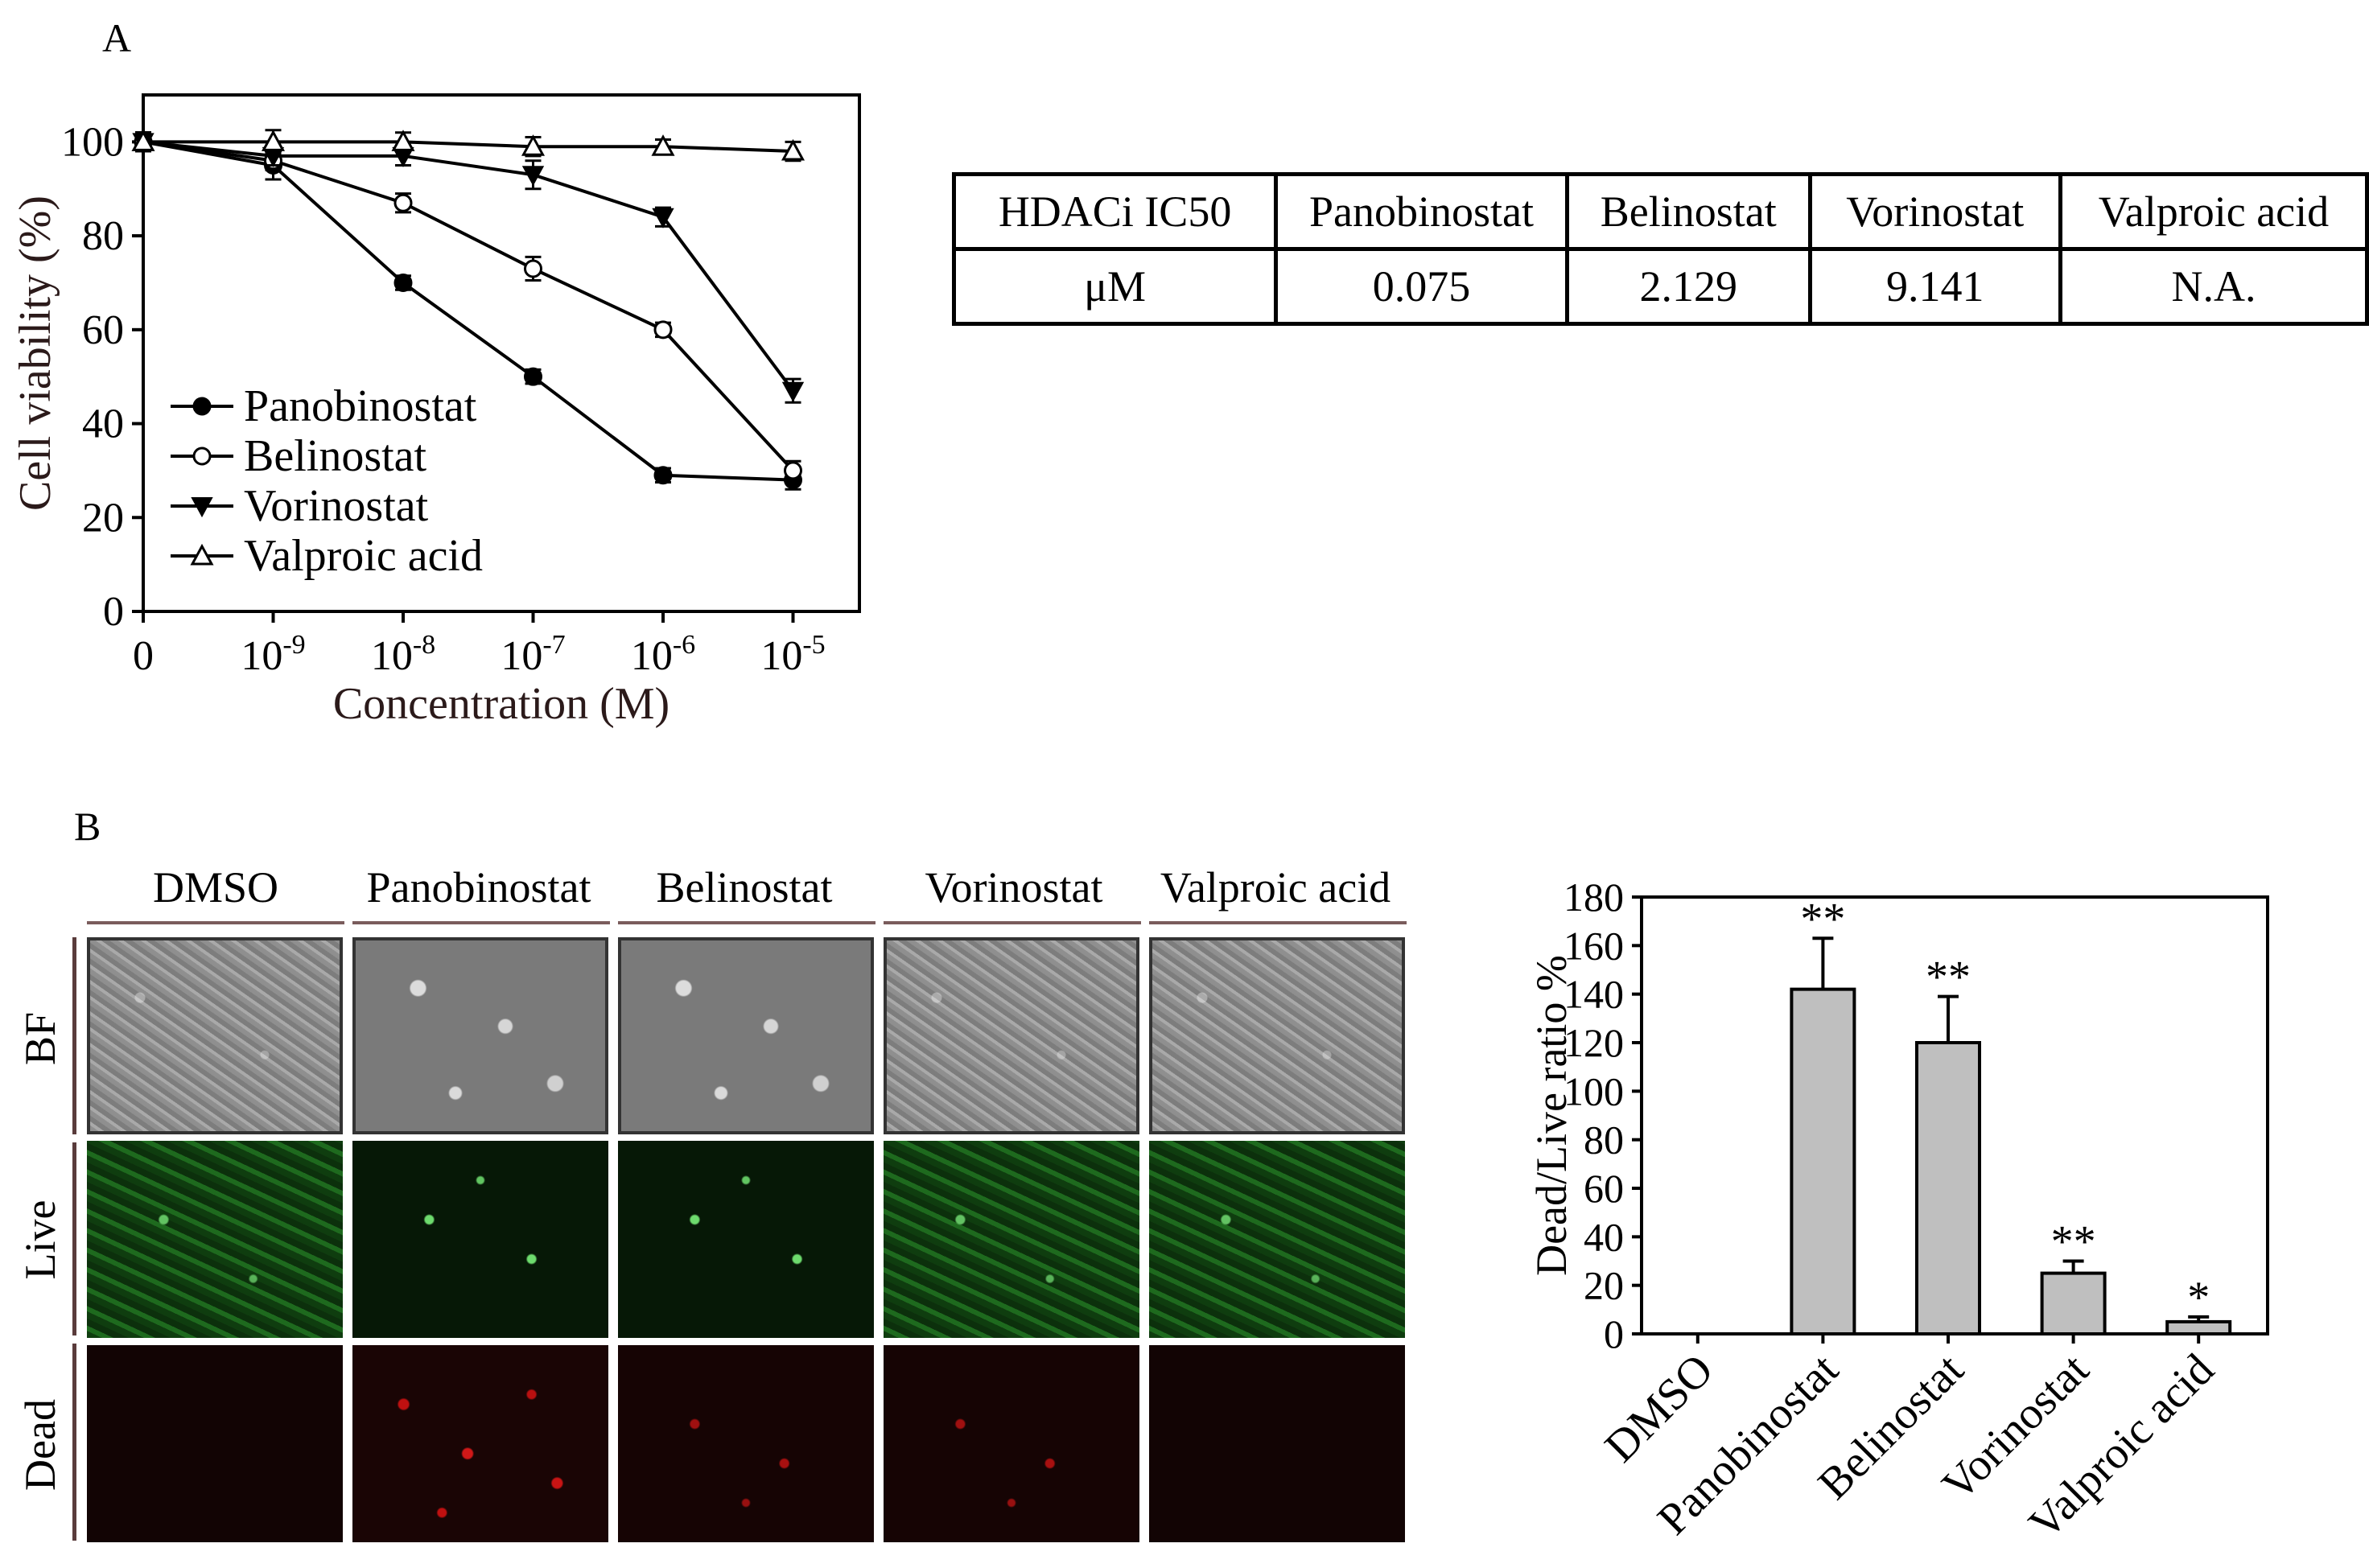 The height and width of the screenshot is (1568, 2369). What do you see at coordinates (744, 887) in the screenshot?
I see `column-label-belinostat: Belinostat` at bounding box center [744, 887].